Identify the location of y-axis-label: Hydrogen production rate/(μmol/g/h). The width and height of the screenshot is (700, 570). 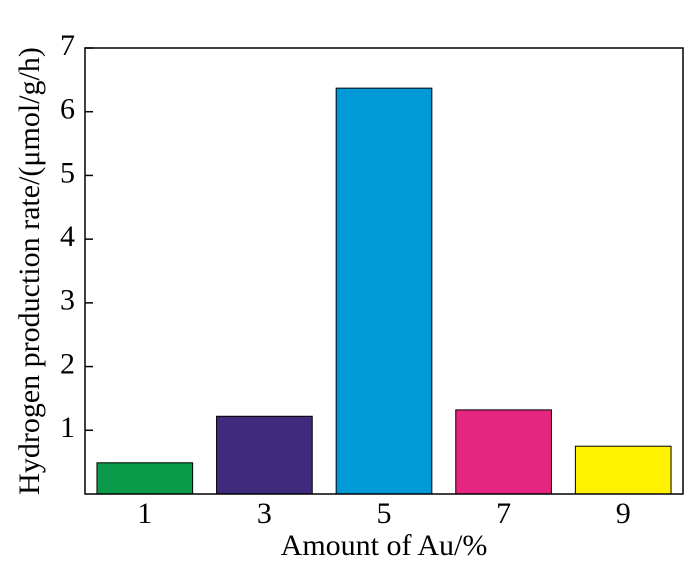
(29, 271).